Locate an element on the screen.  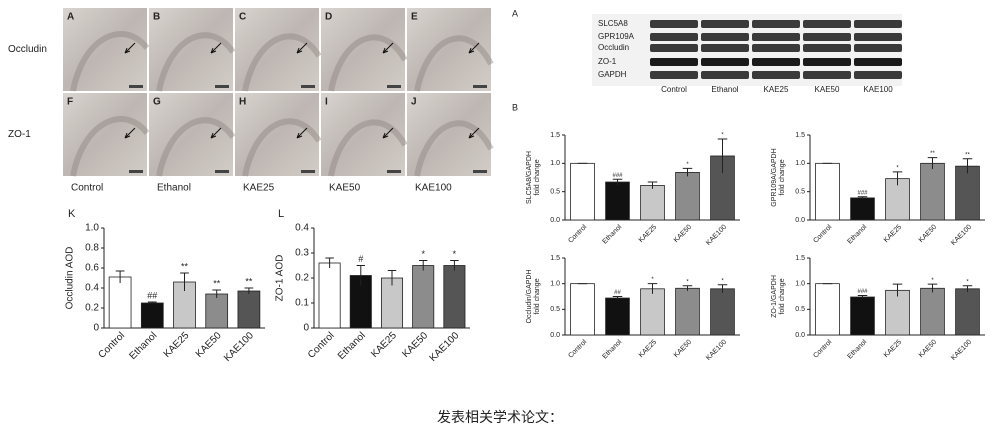
panel-label: G is located at coordinates (157, 102).